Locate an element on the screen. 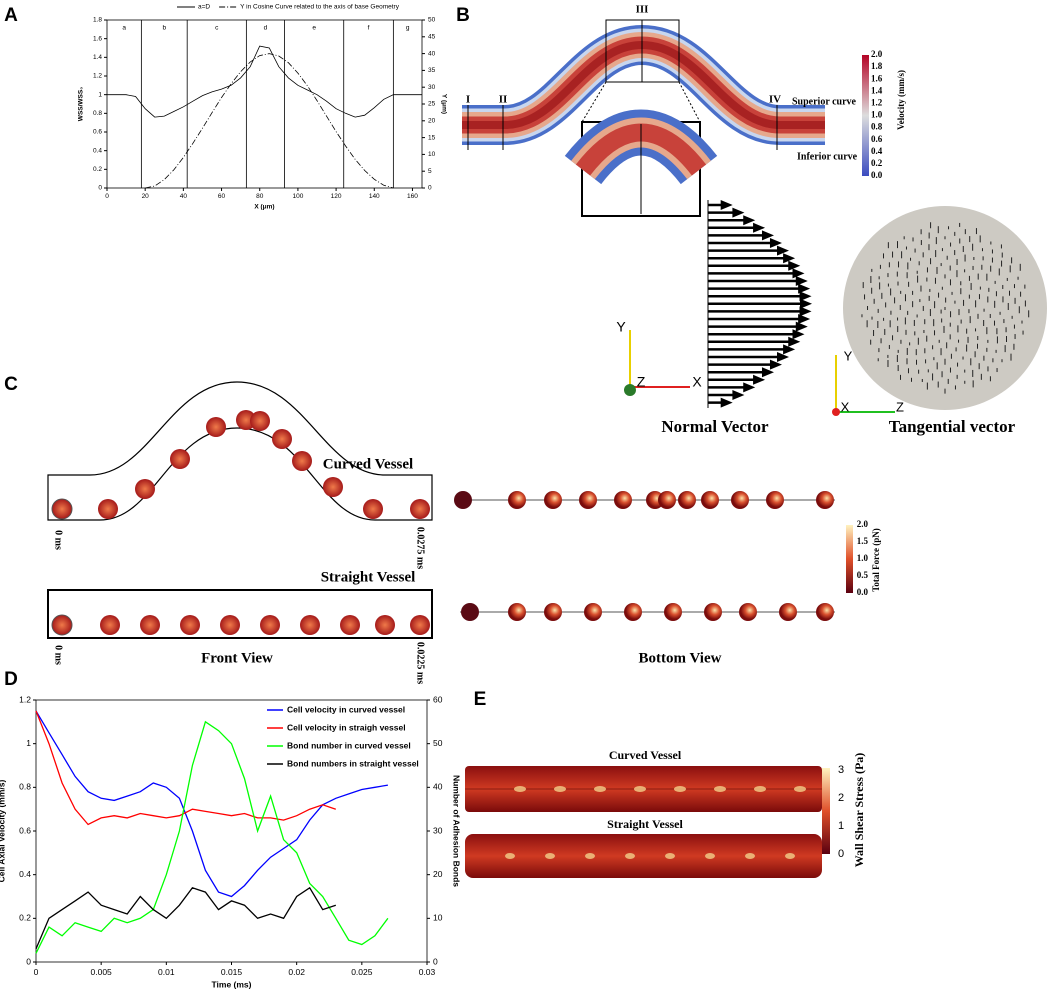 The image size is (1059, 995). y-tick-label: 1 is located at coordinates (28, 743).